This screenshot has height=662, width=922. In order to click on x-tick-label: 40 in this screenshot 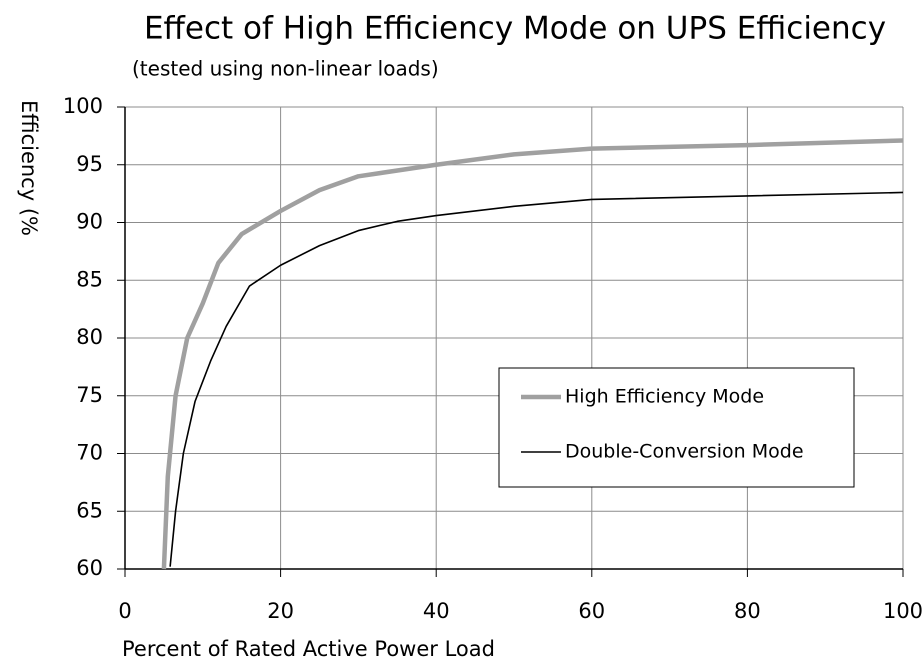, I will do `click(436, 611)`.